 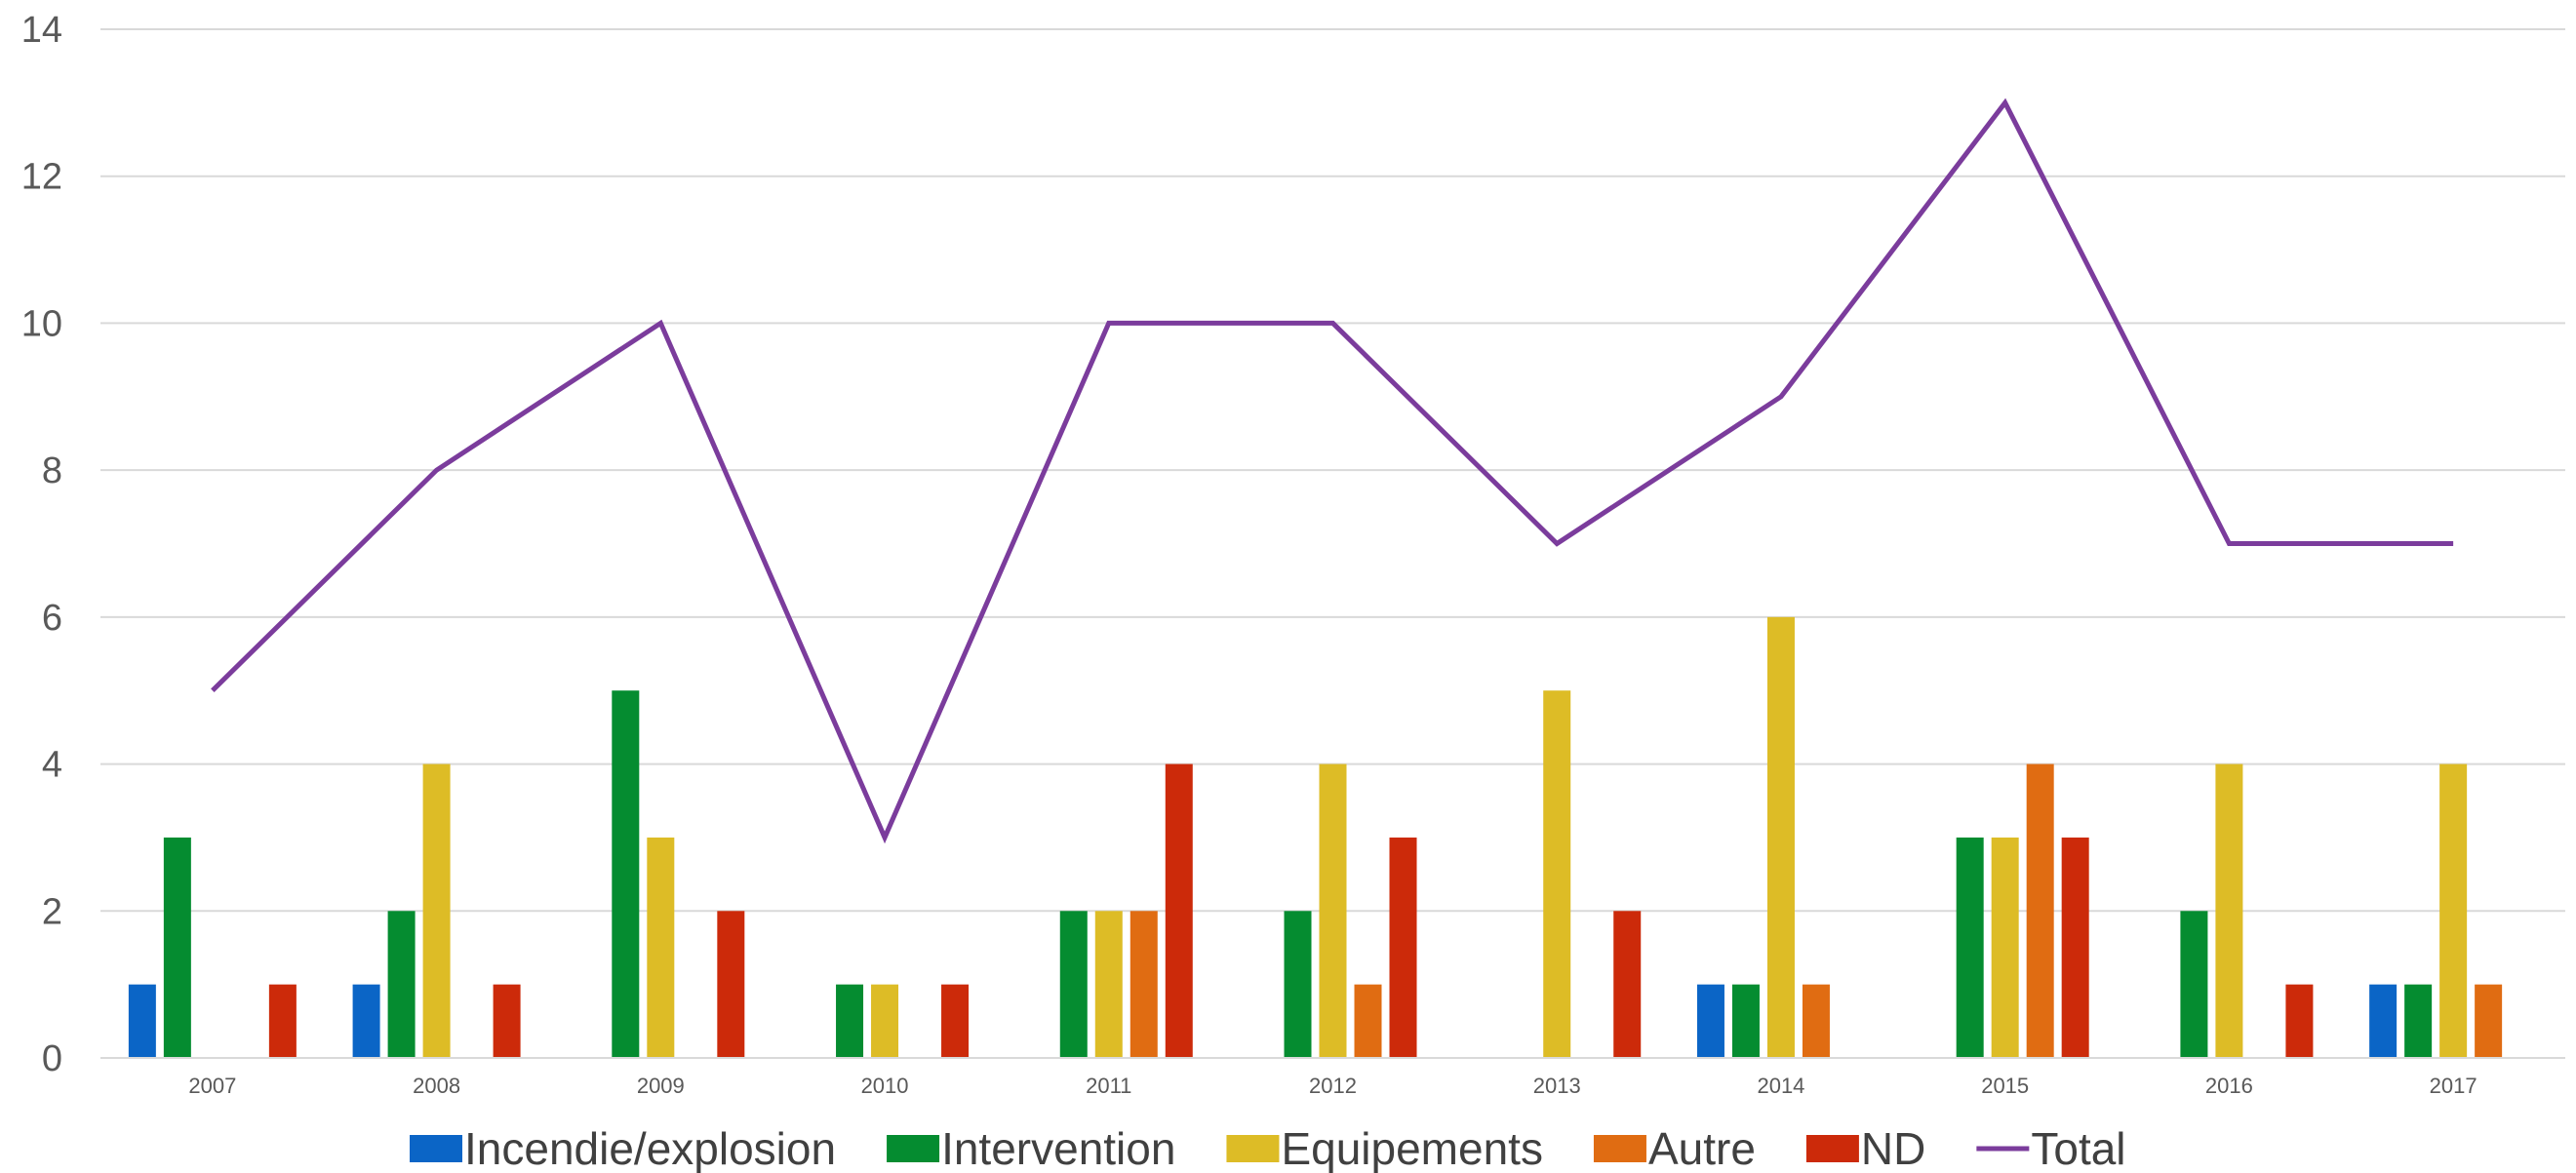 What do you see at coordinates (2229, 910) in the screenshot?
I see `bar-equipements-2016` at bounding box center [2229, 910].